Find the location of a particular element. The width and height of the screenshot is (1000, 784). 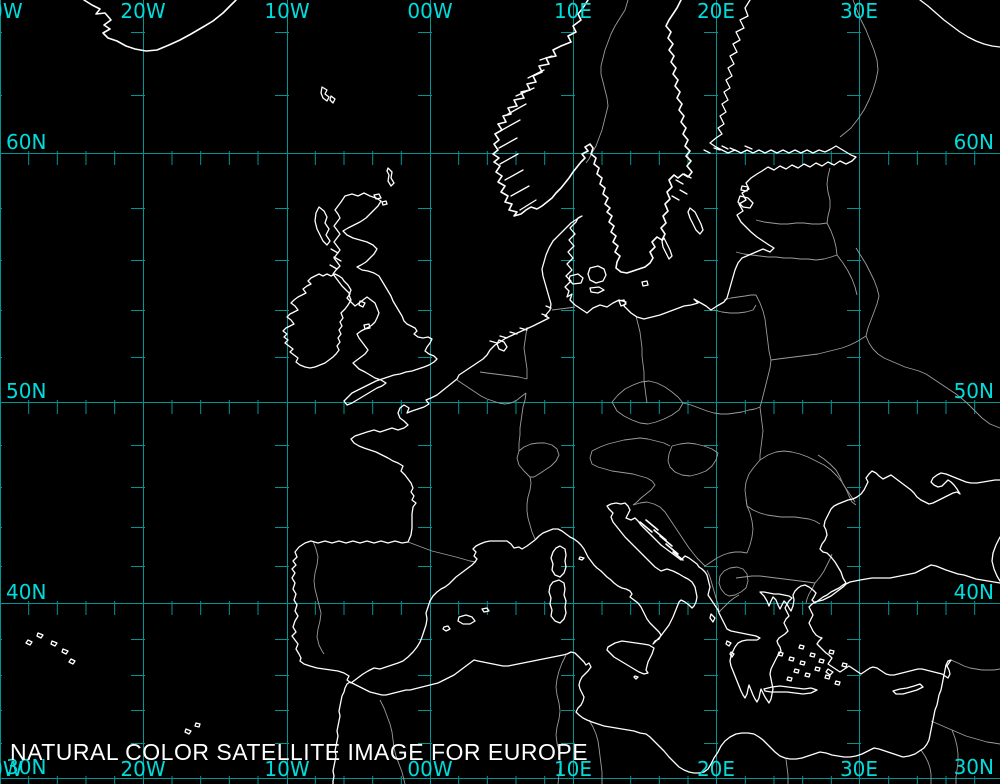

orkney-shetland is located at coordinates (384, 186).